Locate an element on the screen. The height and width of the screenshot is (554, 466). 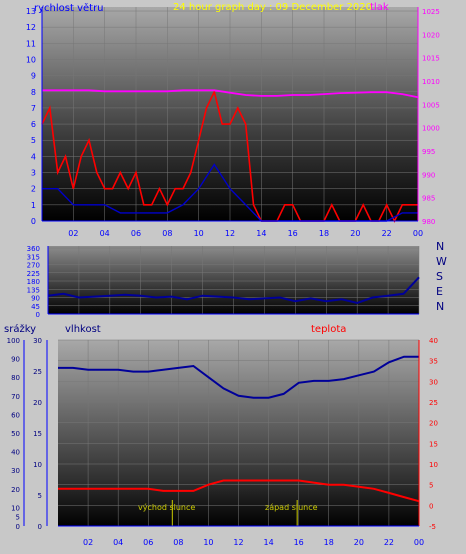
wind-y-tick: 4 is located at coordinates (33, 156).